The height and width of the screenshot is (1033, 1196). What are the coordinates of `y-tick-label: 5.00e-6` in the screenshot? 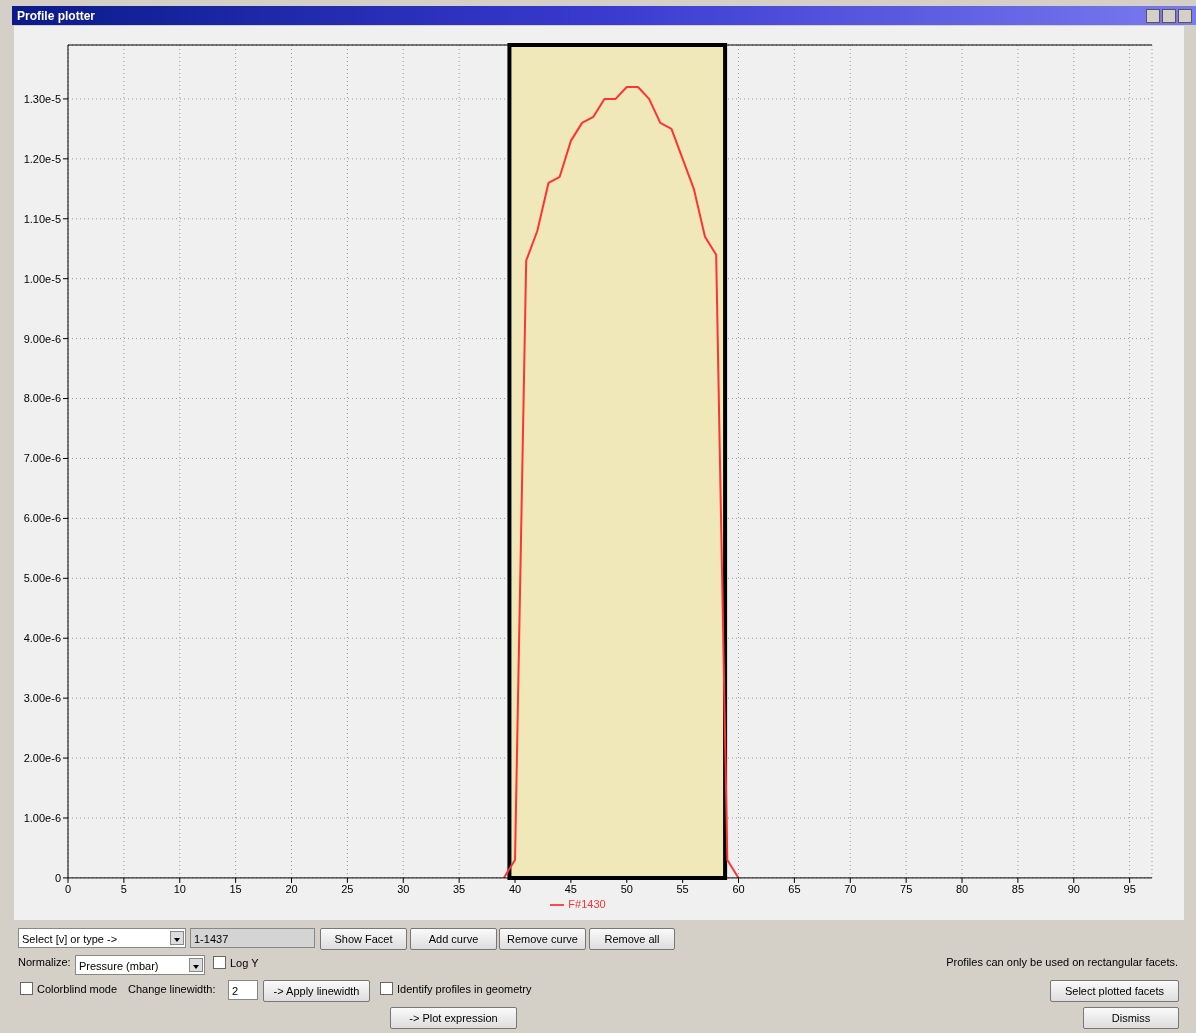 It's located at (42, 578).